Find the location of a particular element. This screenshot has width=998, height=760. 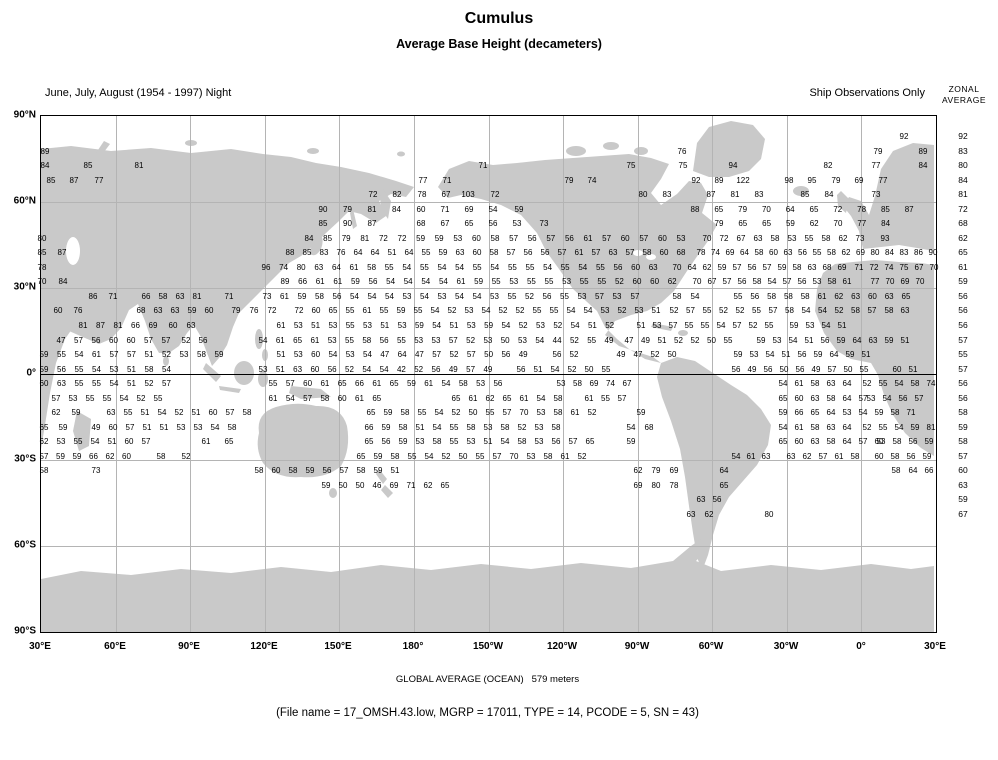

grid-value: 81 is located at coordinates (139, 165).